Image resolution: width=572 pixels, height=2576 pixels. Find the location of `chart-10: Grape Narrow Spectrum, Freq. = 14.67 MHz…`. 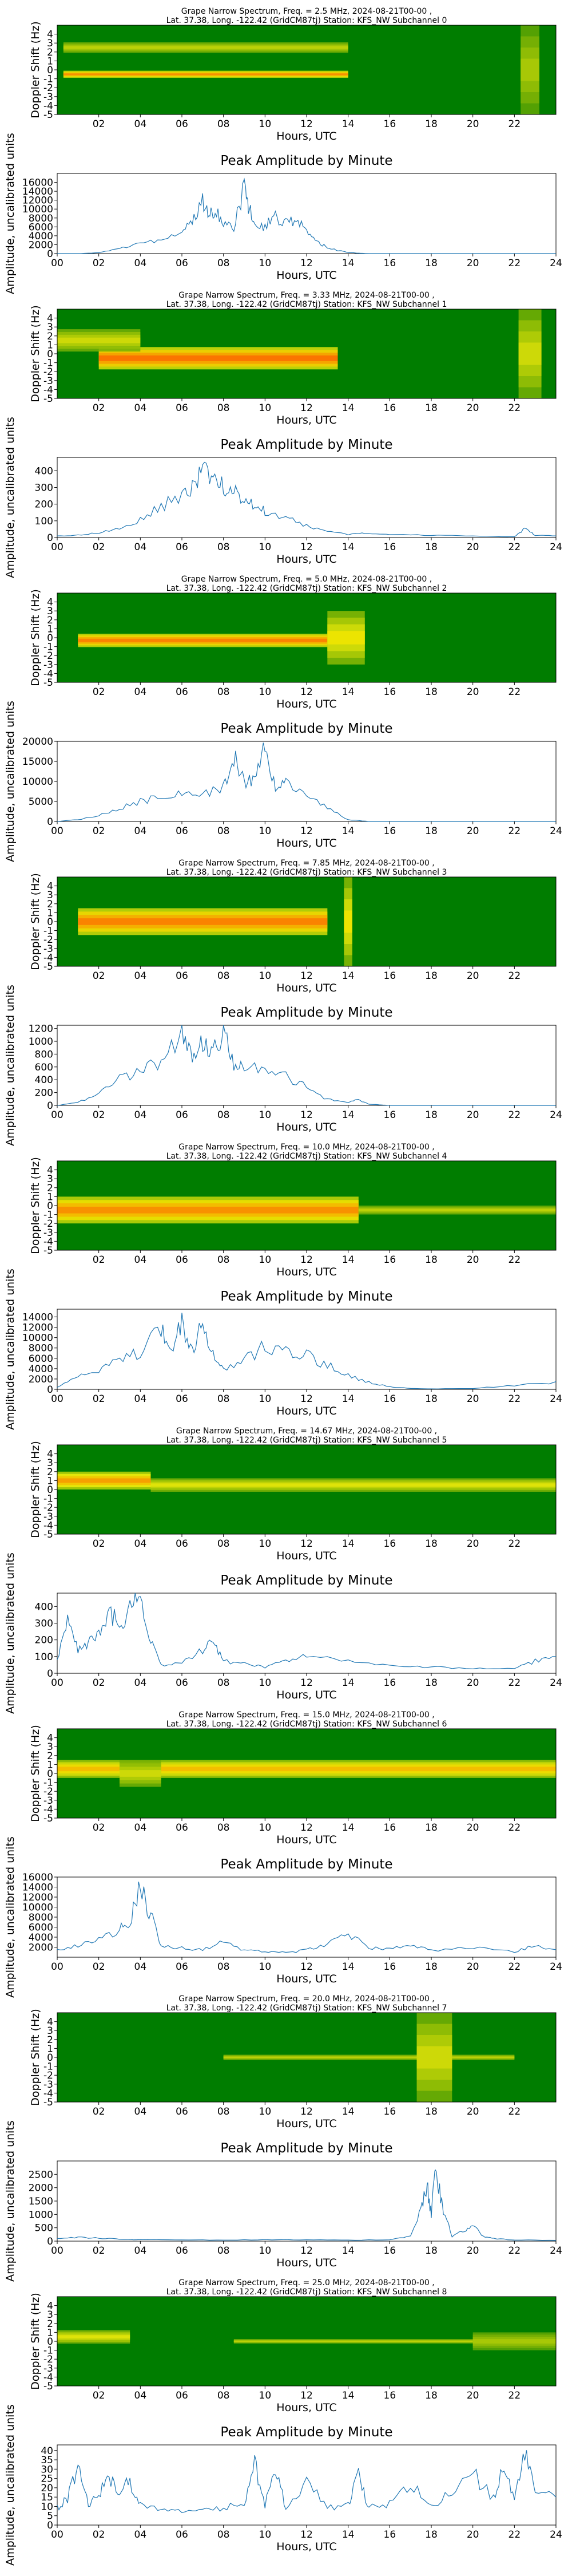

chart-10: Grape Narrow Spectrum, Freq. = 14.67 MHz… is located at coordinates (293, 1494).